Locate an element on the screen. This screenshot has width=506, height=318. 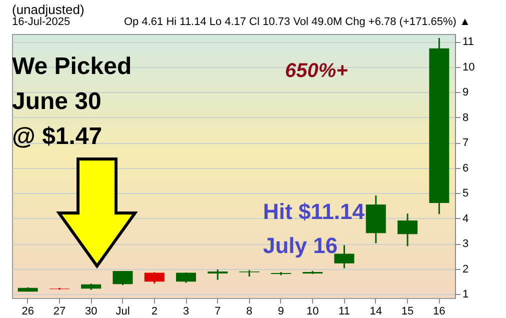
y-tick-label: 6 is located at coordinates (465, 168).